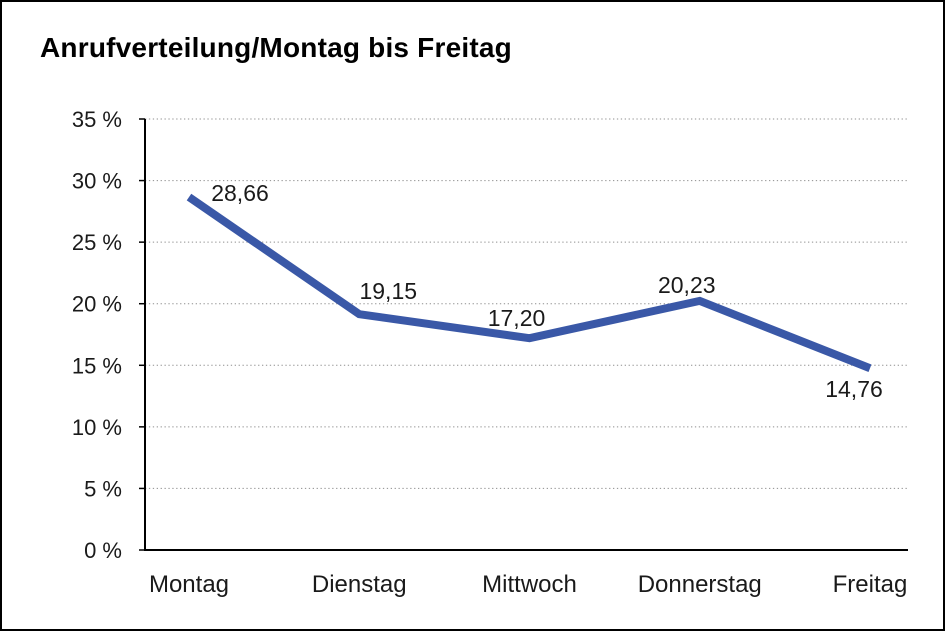 The image size is (945, 631). What do you see at coordinates (97, 304) in the screenshot?
I see `y-axis-tick-label: 20 %` at bounding box center [97, 304].